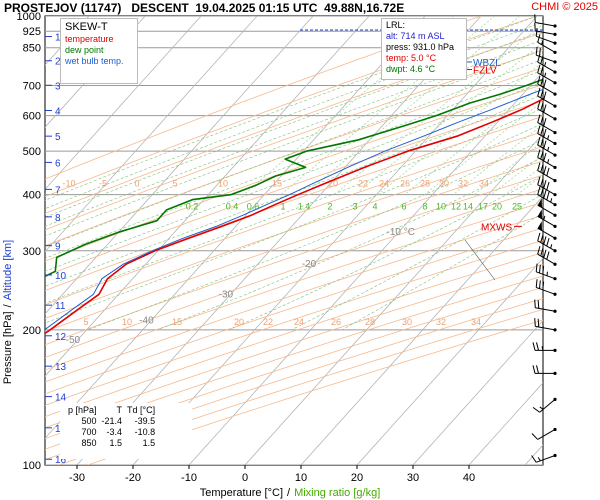 This screenshot has height=500, width=600. What do you see at coordinates (32, 87) in the screenshot?
I see `pressure-tick-label: 700` at bounding box center [32, 87].